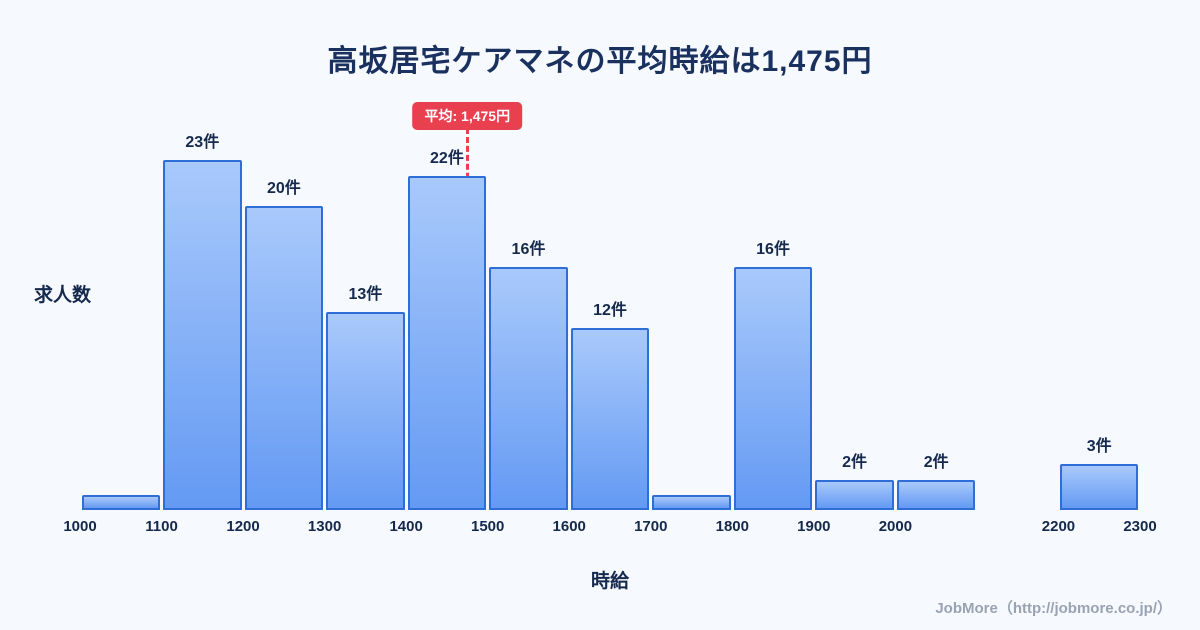 The height and width of the screenshot is (630, 1200). What do you see at coordinates (609, 581) in the screenshot?
I see `x-axis-label: 時給` at bounding box center [609, 581].